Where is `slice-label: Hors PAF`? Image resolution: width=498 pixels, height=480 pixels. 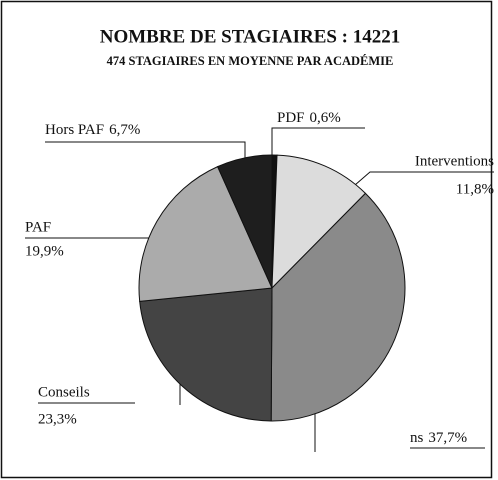
slice-label: Hors PAF is located at coordinates (74, 130).